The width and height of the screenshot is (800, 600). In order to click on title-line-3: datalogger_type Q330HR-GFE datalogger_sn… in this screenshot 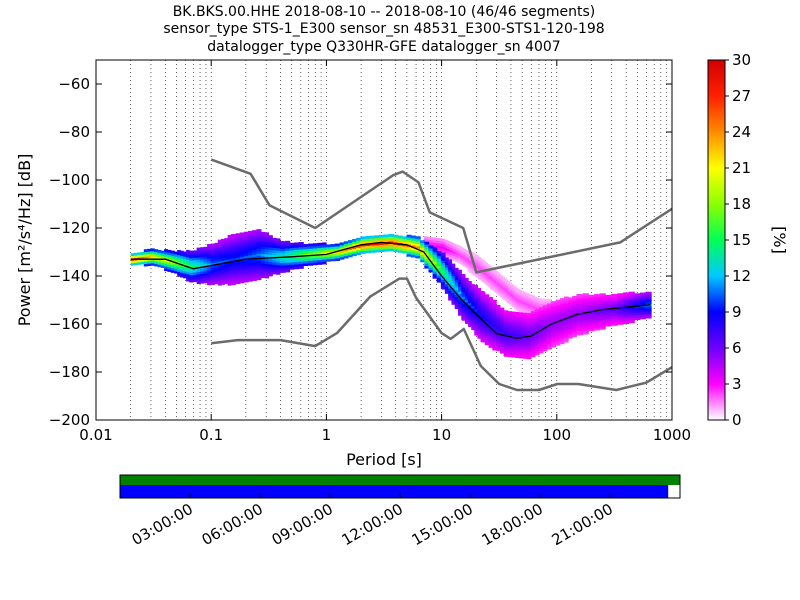, I will do `click(383, 47)`.